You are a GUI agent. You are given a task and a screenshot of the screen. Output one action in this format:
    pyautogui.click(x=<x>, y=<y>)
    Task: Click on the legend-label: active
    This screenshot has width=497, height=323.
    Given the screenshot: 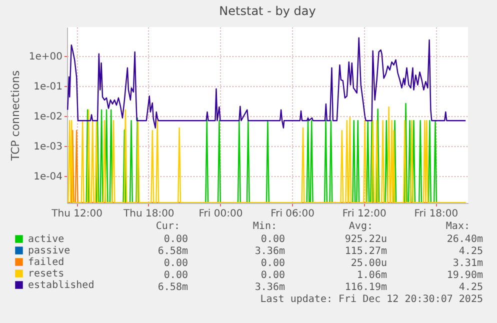 What is the action you would take?
    pyautogui.click(x=46, y=239)
    